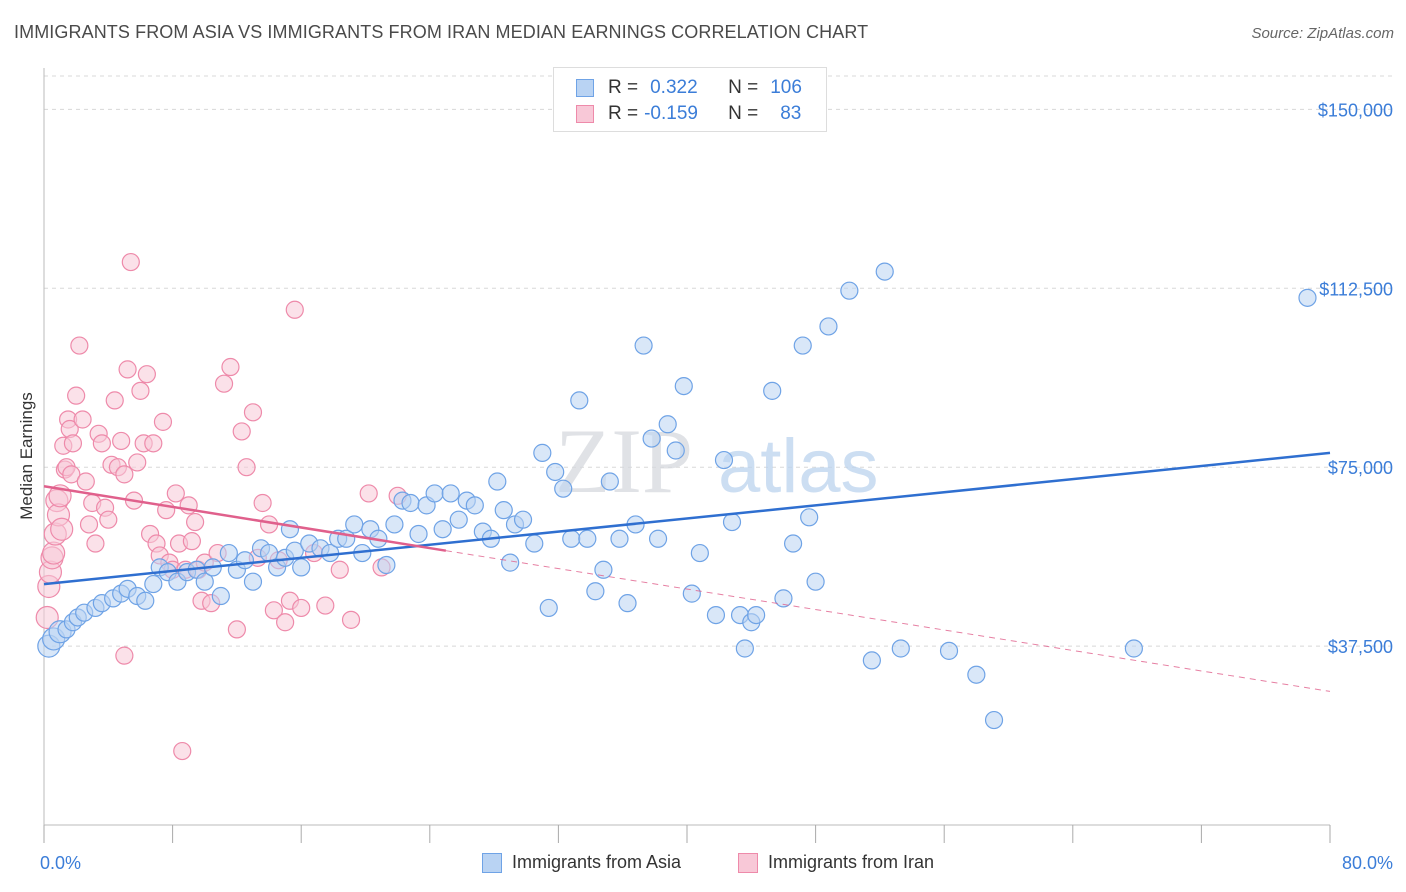 The width and height of the screenshot is (1406, 892). I want to click on legend-r-value: 0.322, so click(674, 87).